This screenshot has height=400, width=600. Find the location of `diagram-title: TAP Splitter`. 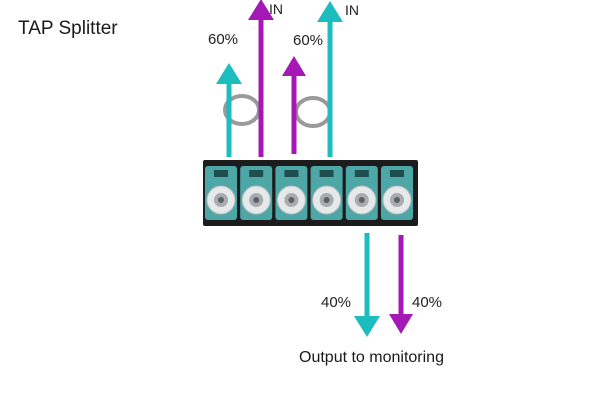

diagram-title: TAP Splitter is located at coordinates (68, 28).